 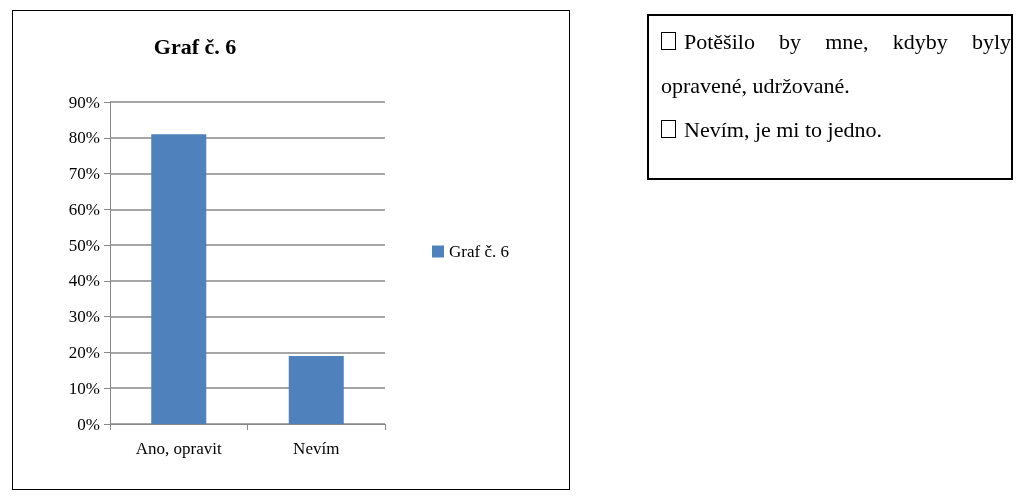 What do you see at coordinates (88, 424) in the screenshot?
I see `y-tick-label: 0%` at bounding box center [88, 424].